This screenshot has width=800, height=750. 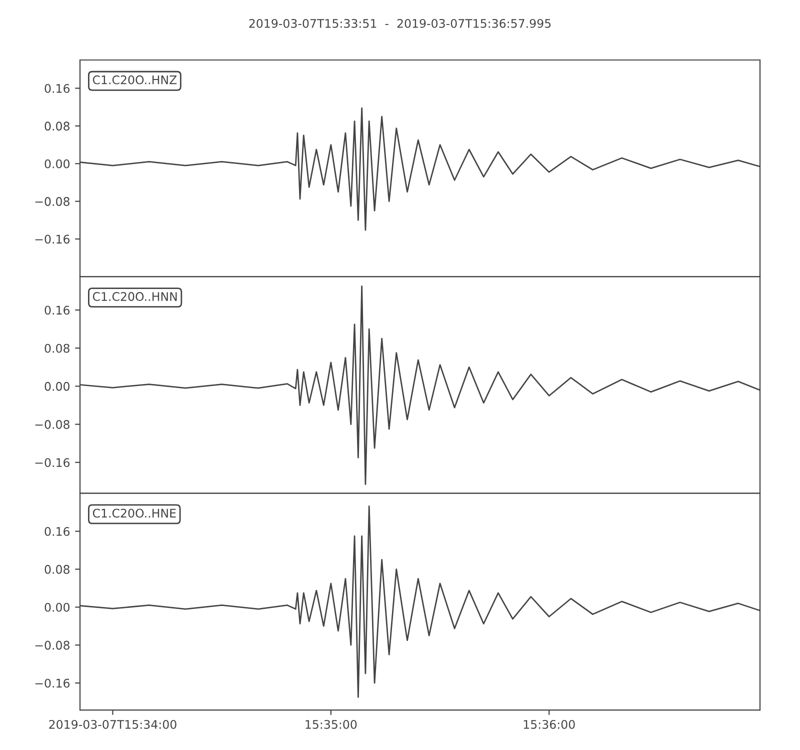 What do you see at coordinates (134, 79) in the screenshot?
I see `text: C1.C20O..HNZ` at bounding box center [134, 79].